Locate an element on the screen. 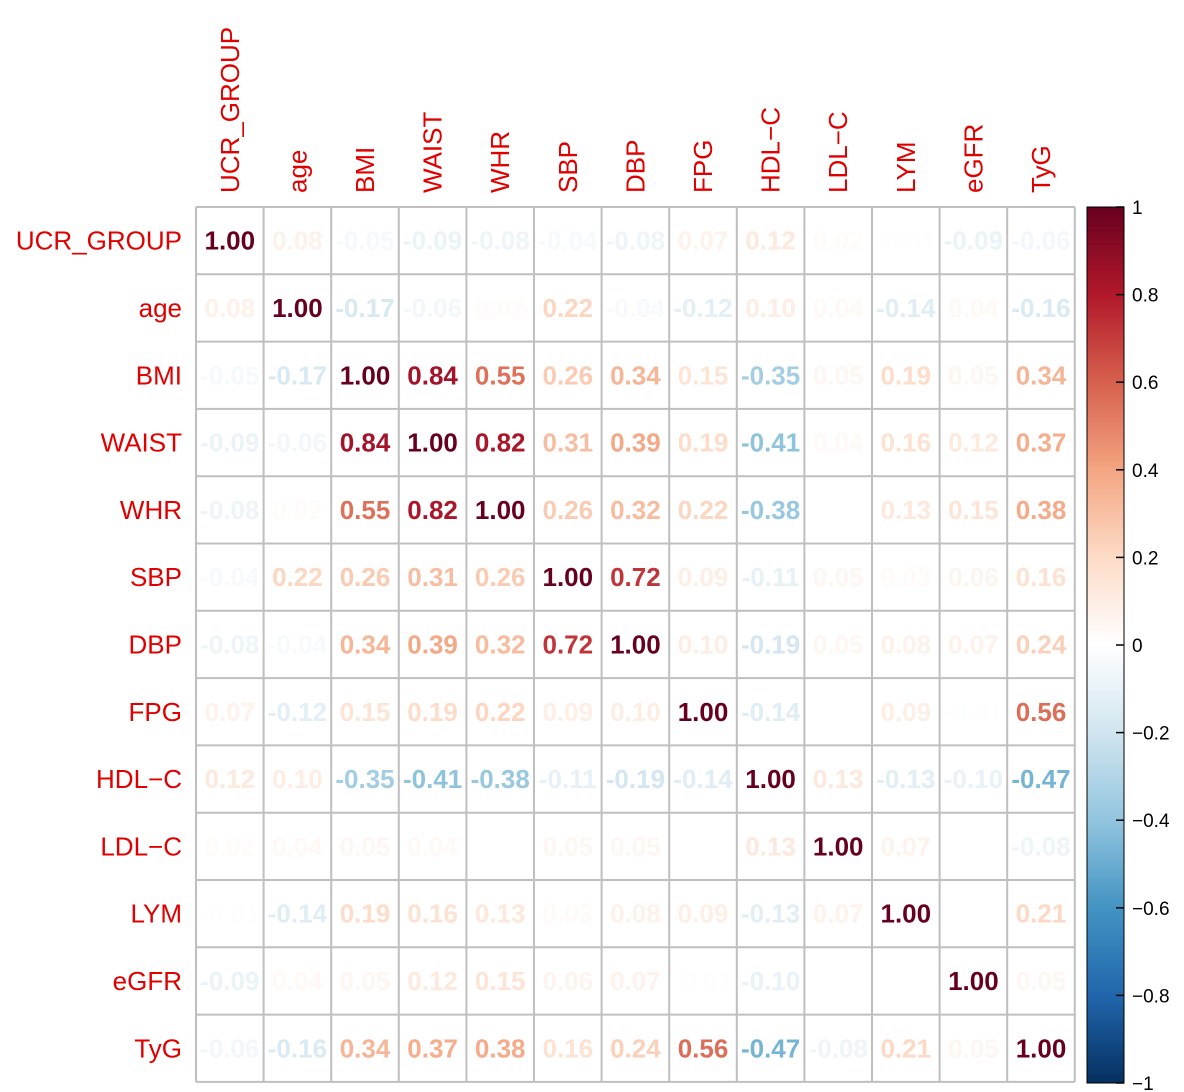 This screenshot has height=1092, width=1184. cell-value-label: -0.04 is located at coordinates (568, 241).